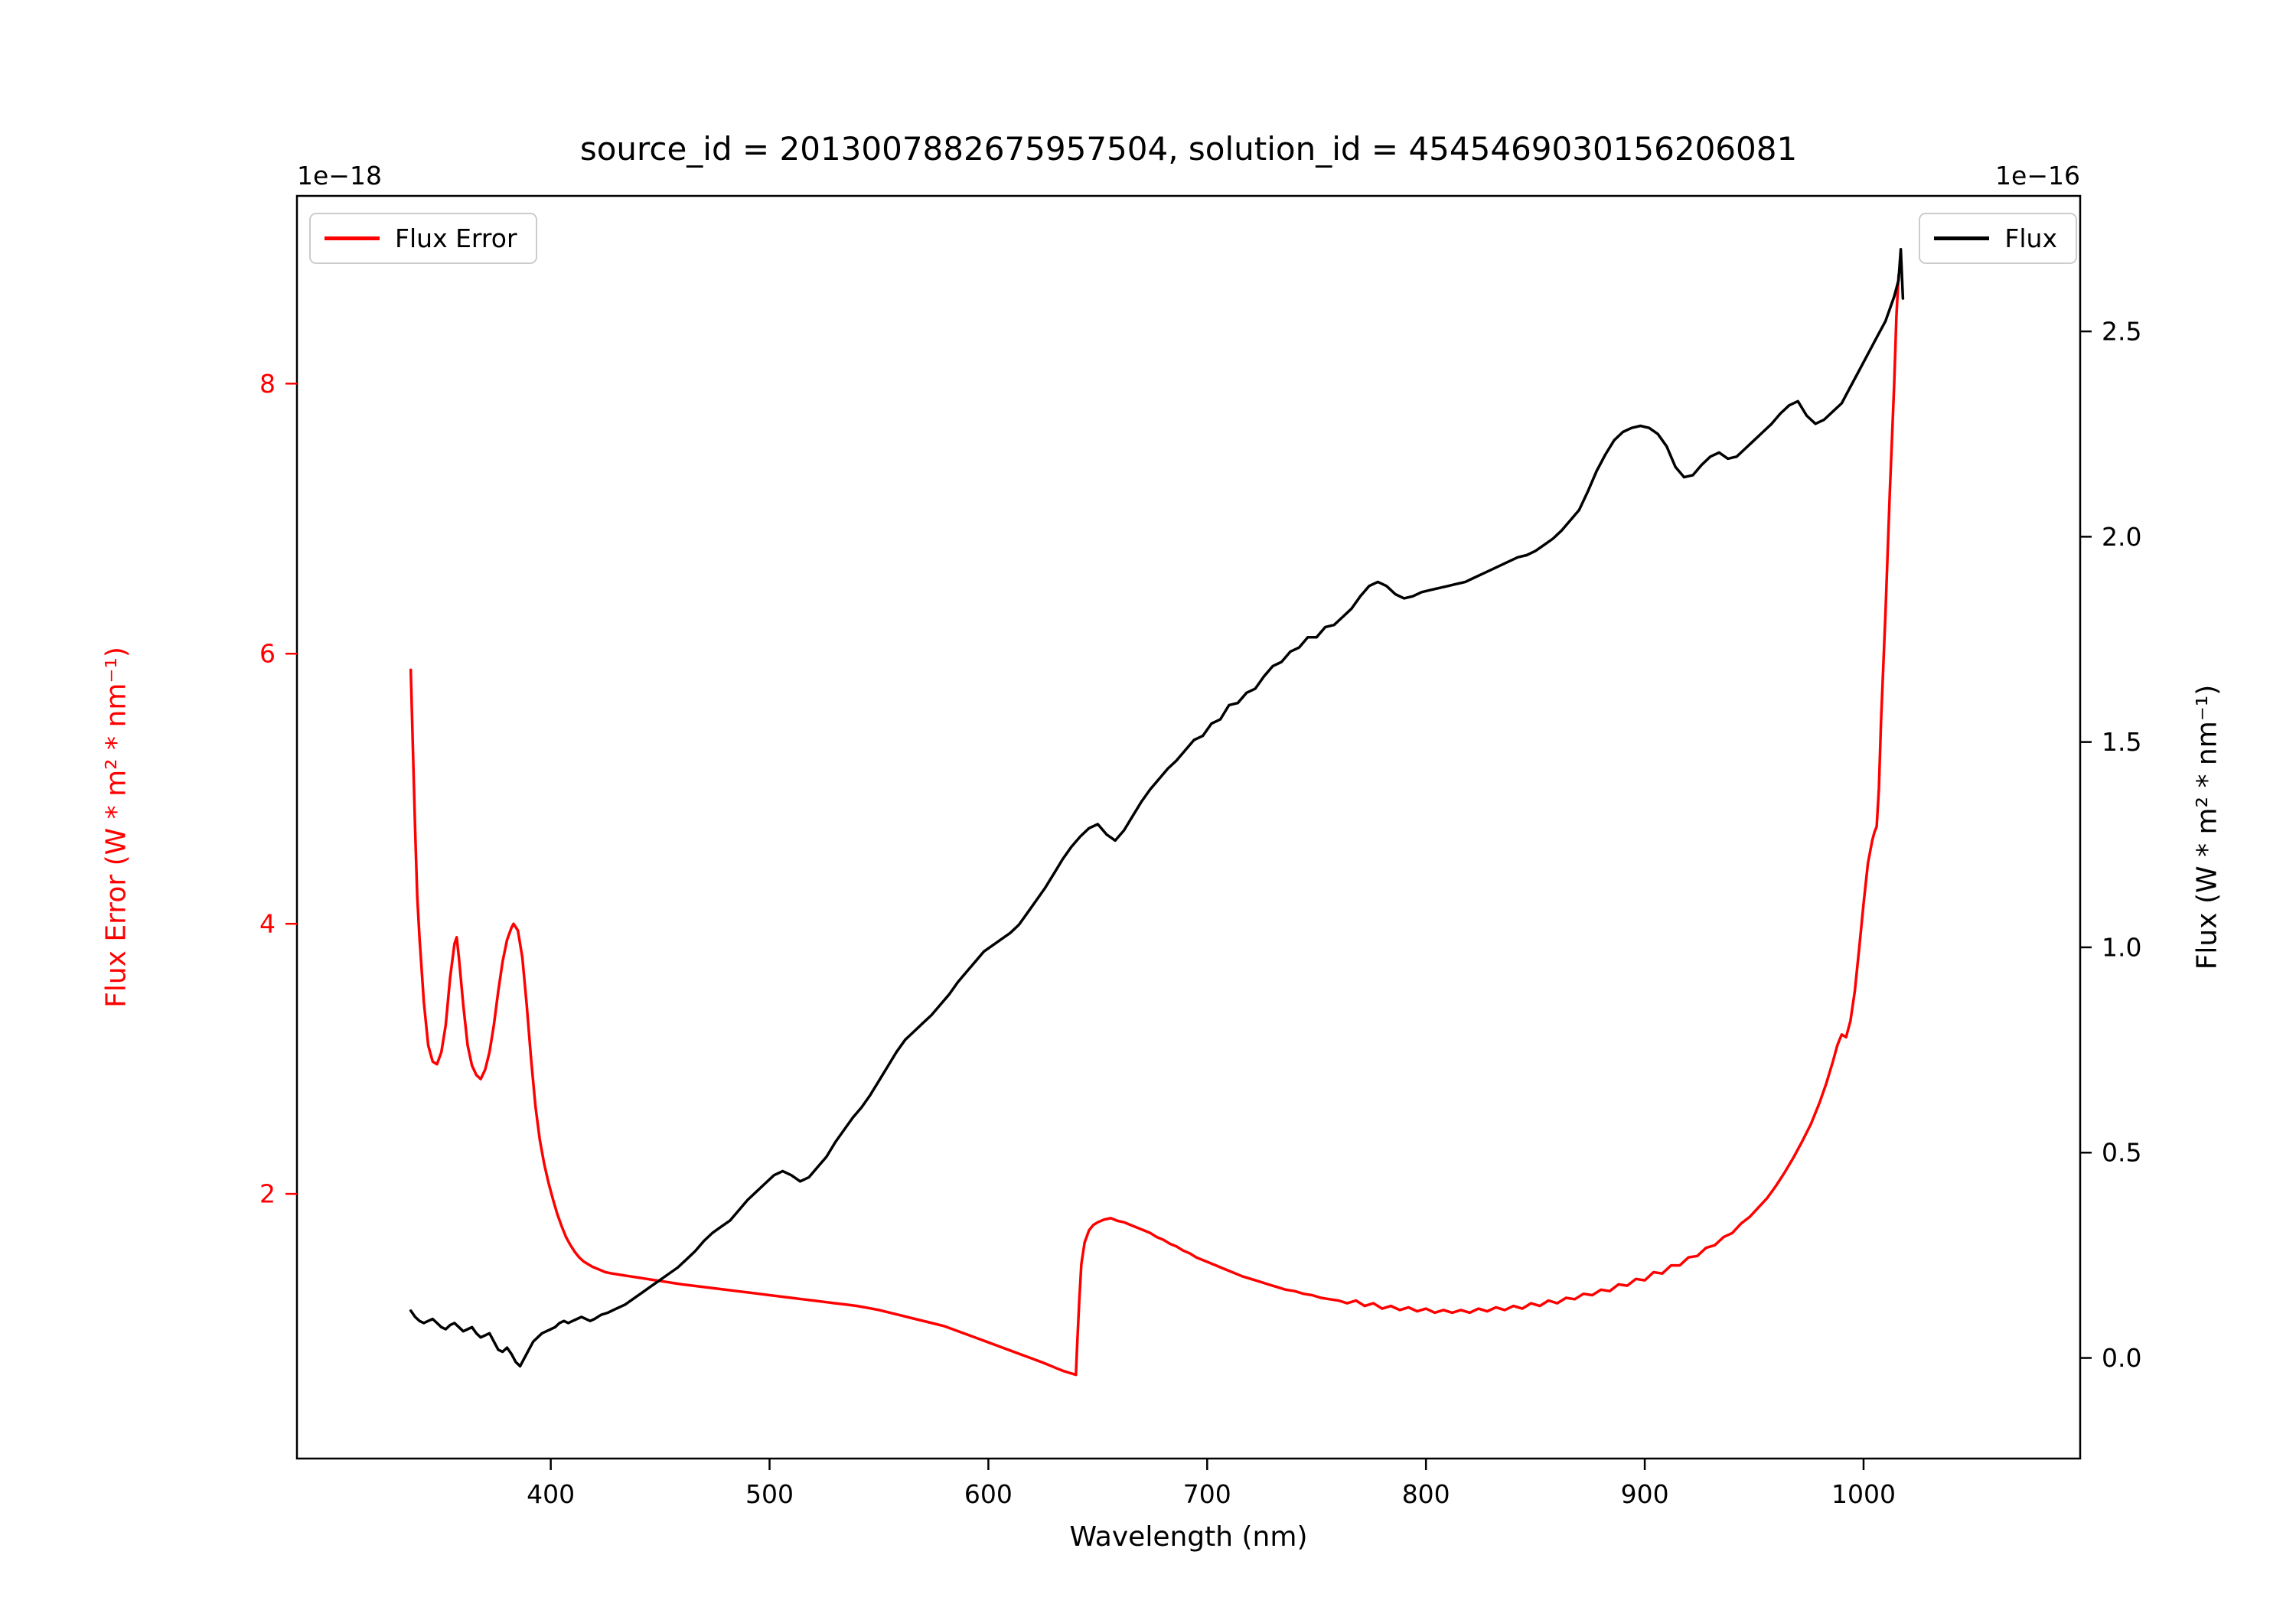 The image size is (2296, 1607). Describe the element at coordinates (1645, 1494) in the screenshot. I see `x-tick-label: 900` at that location.